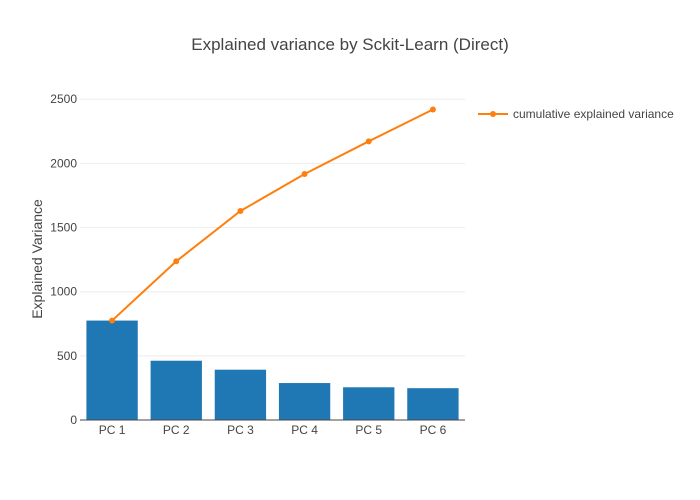  What do you see at coordinates (176, 390) in the screenshot?
I see `bar-pc2` at bounding box center [176, 390].